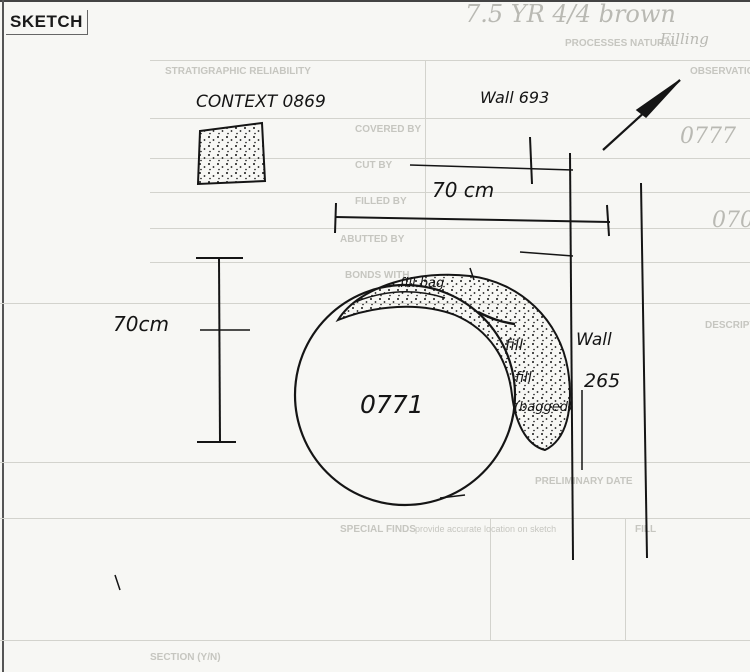 The height and width of the screenshot is (672, 750). Describe the element at coordinates (388, 129) in the screenshot. I see `faint-covered-by: COVERED BY` at that location.